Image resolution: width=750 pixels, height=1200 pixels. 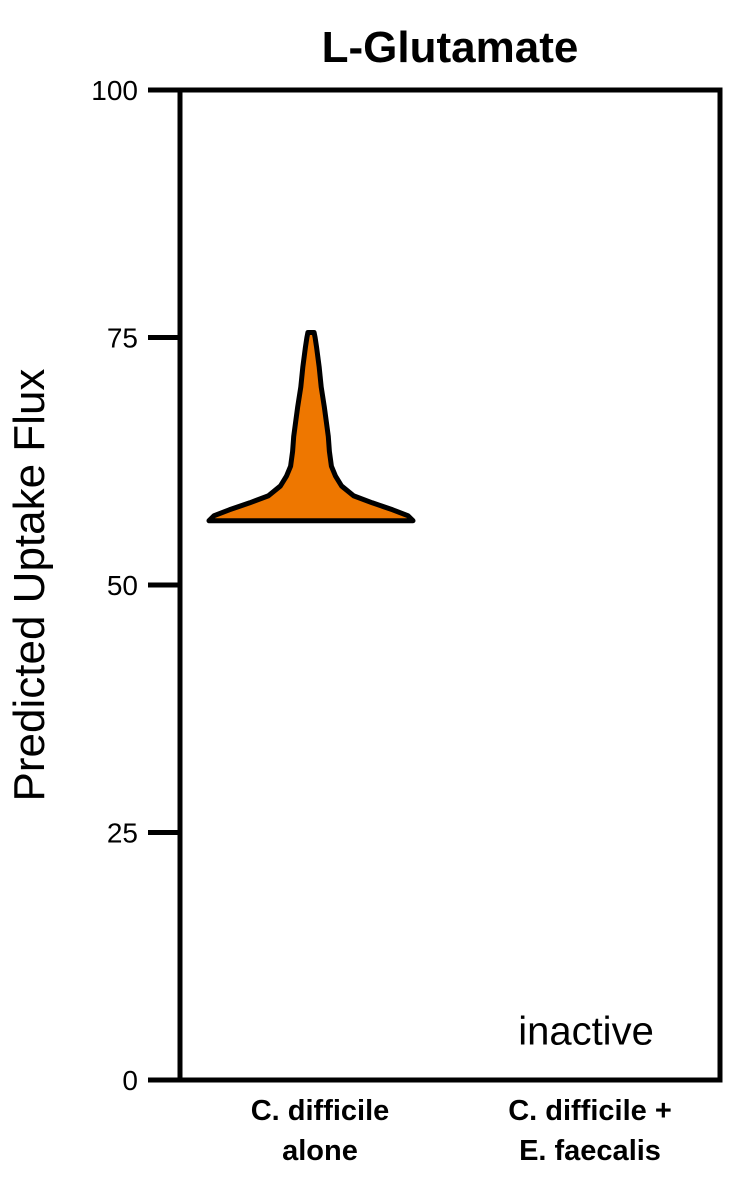 What do you see at coordinates (320, 1111) in the screenshot?
I see `x-category-label: C. difficile` at bounding box center [320, 1111].